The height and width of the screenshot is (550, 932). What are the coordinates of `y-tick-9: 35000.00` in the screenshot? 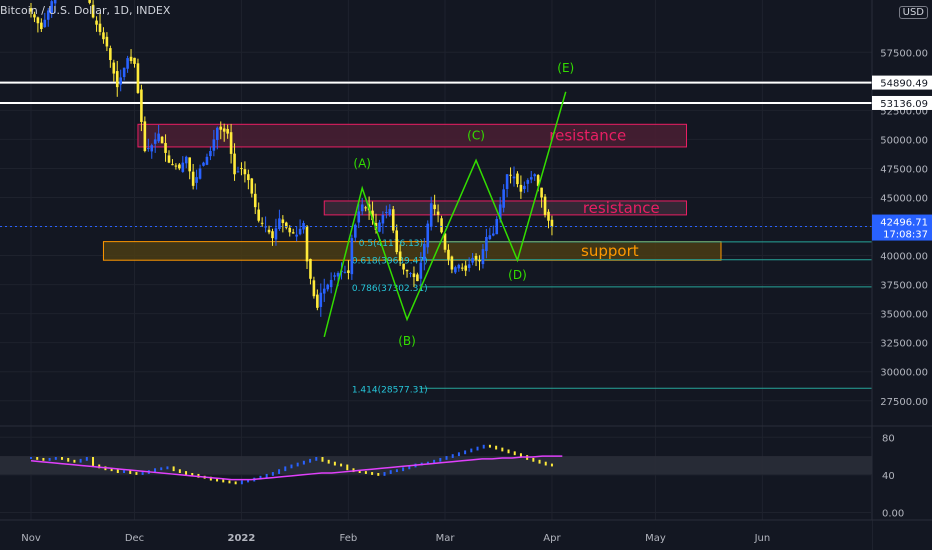 It's located at (904, 315).